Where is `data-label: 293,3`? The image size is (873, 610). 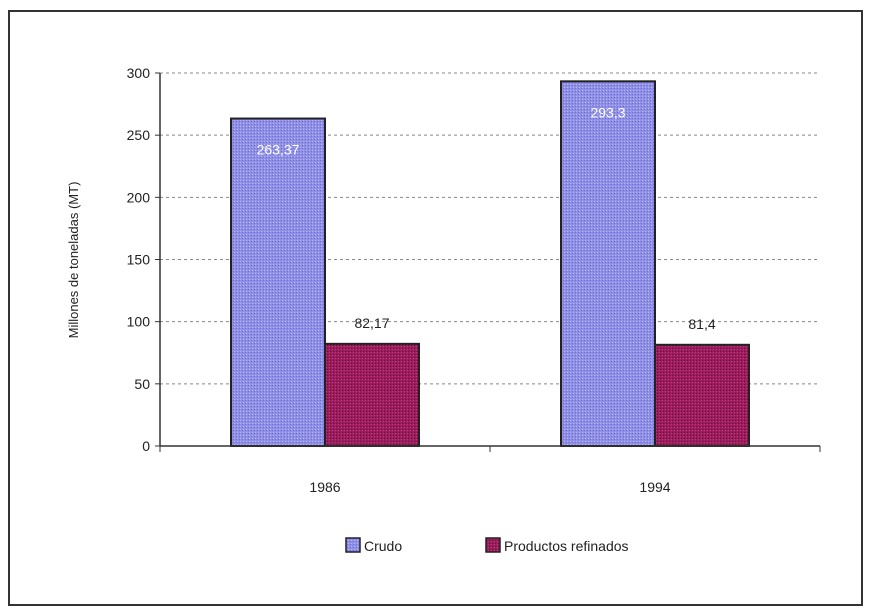 data-label: 293,3 is located at coordinates (607, 112).